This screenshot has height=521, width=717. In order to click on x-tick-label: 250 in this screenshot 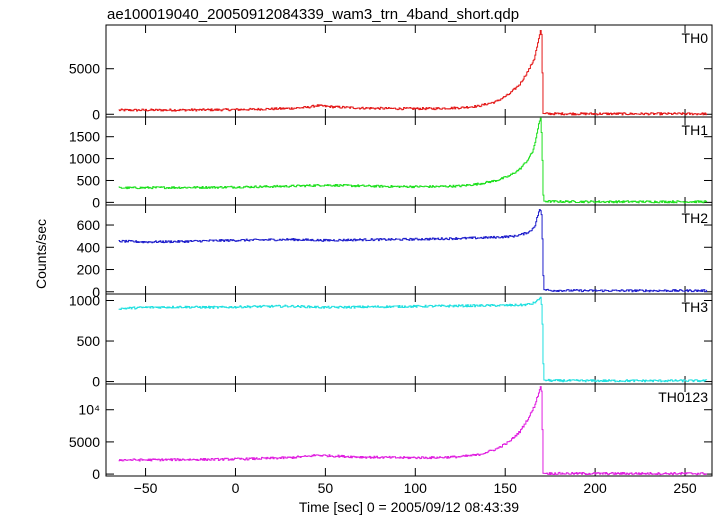, I will do `click(685, 488)`.